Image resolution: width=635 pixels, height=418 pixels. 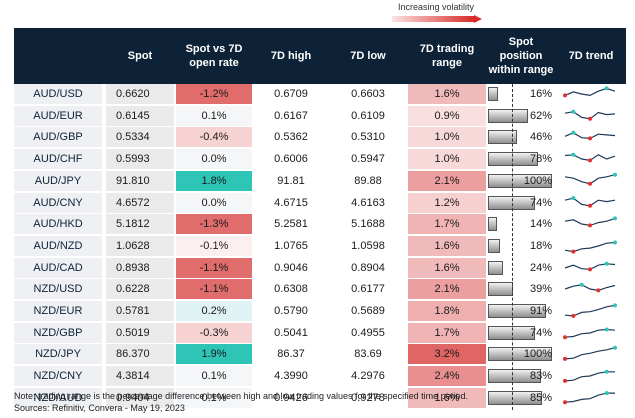 What do you see at coordinates (521, 224) in the screenshot?
I see `spot-position-cell: 14%` at bounding box center [521, 224].